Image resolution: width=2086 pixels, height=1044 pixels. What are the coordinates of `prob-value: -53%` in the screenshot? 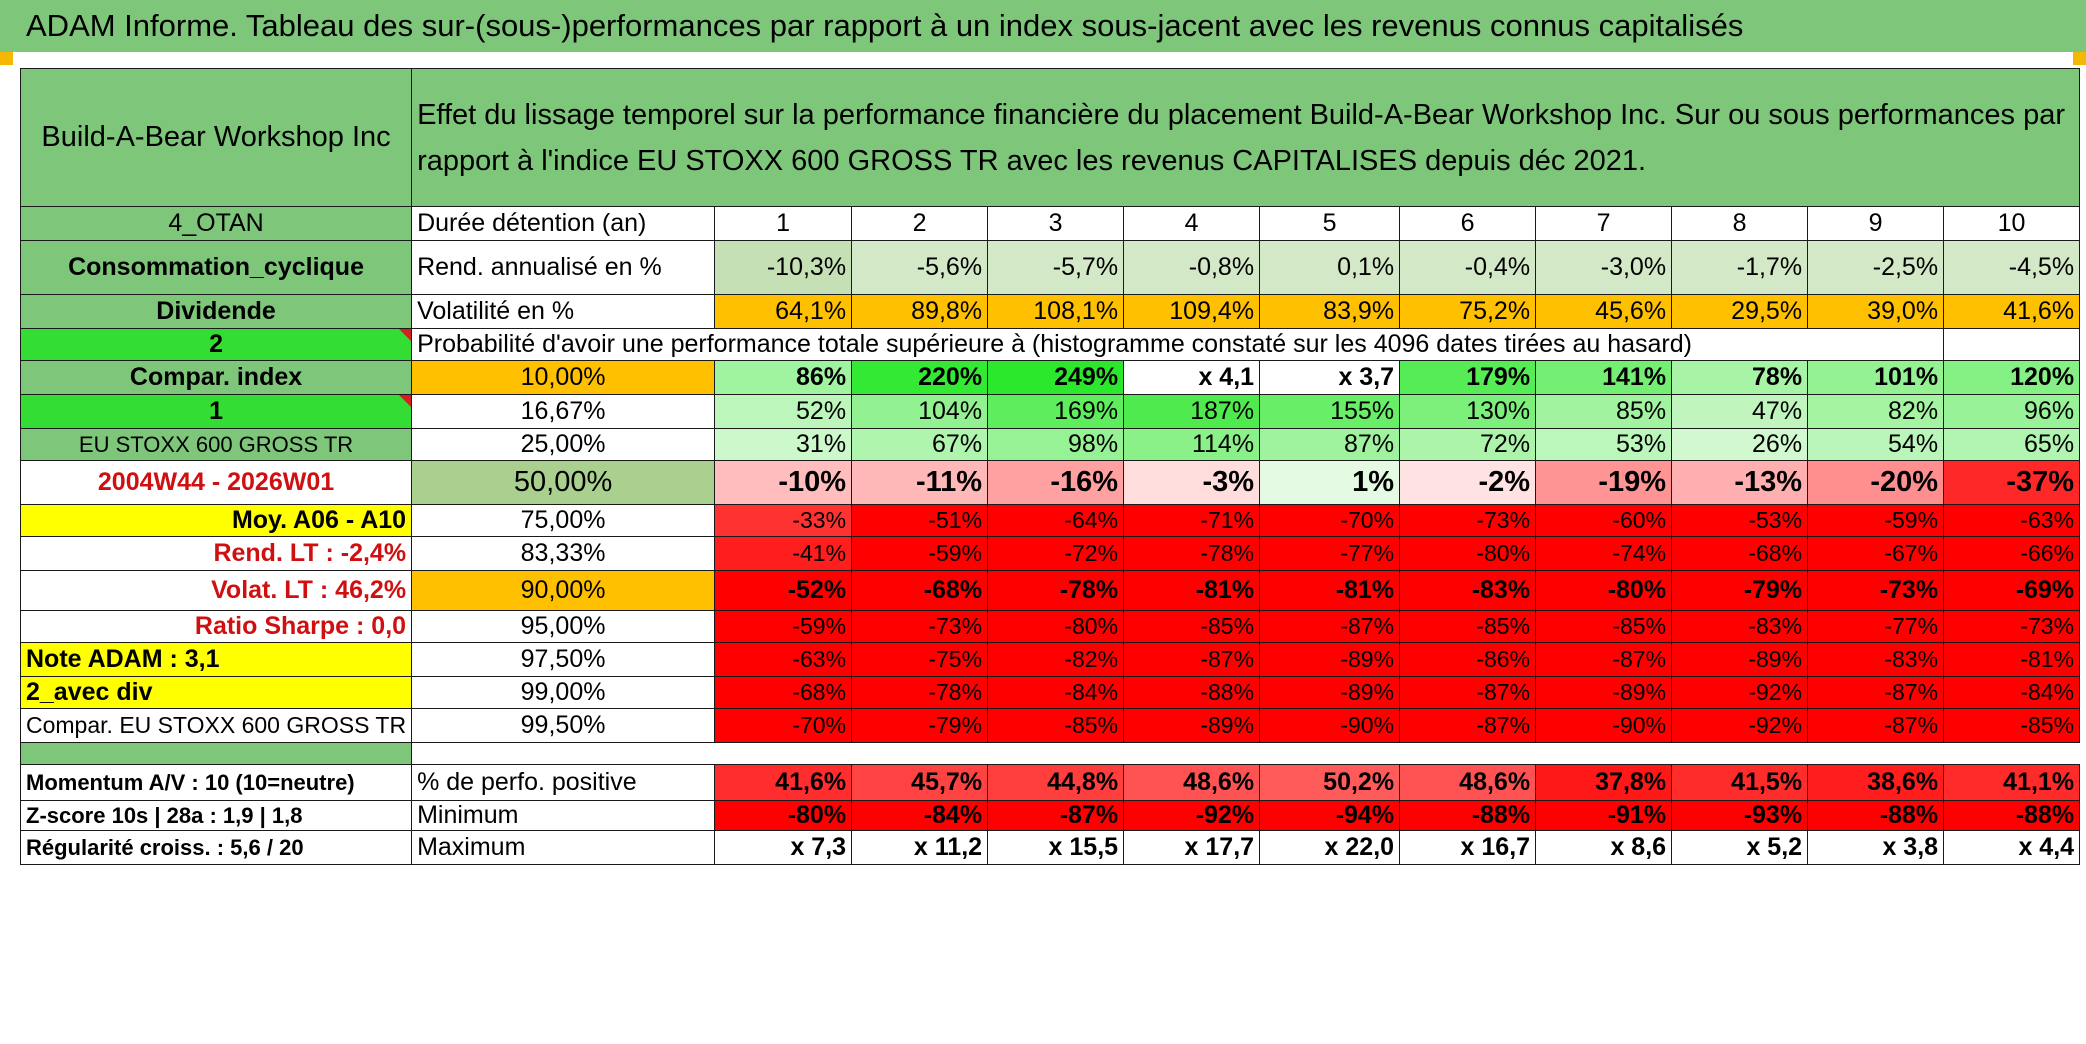 It's located at (1740, 520).